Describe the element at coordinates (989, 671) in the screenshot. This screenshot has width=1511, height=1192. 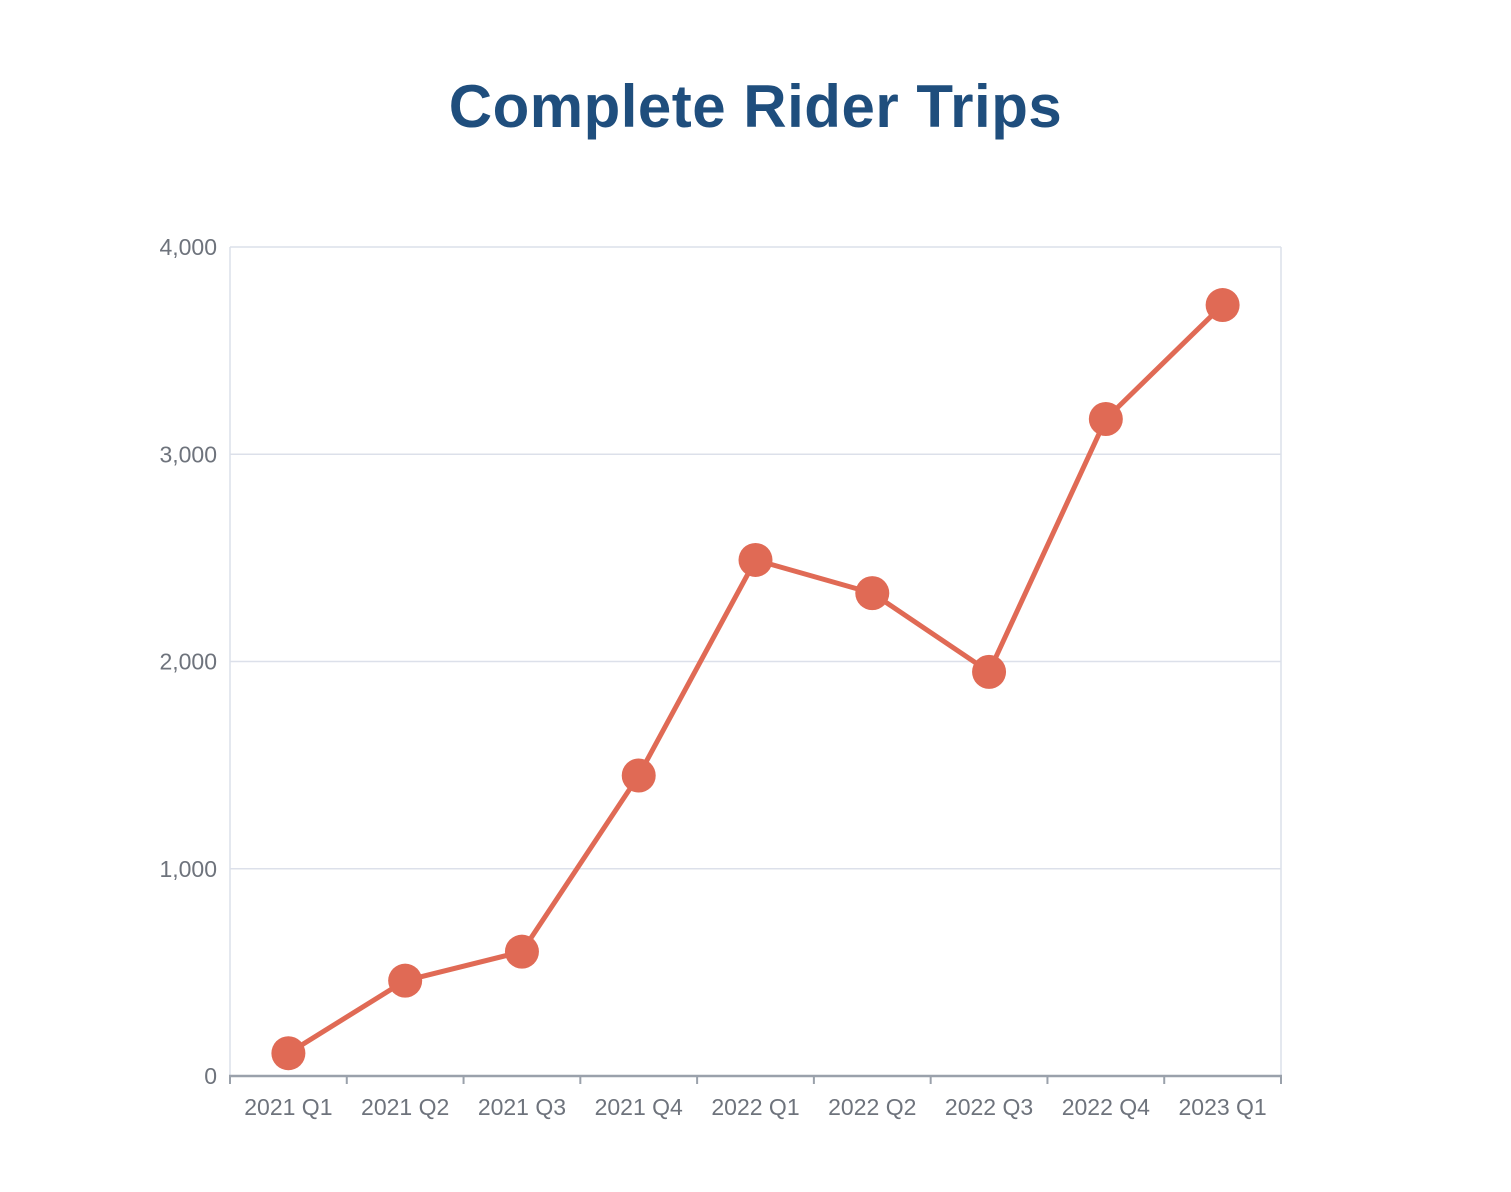
I see `data-point-2022-q3` at that location.